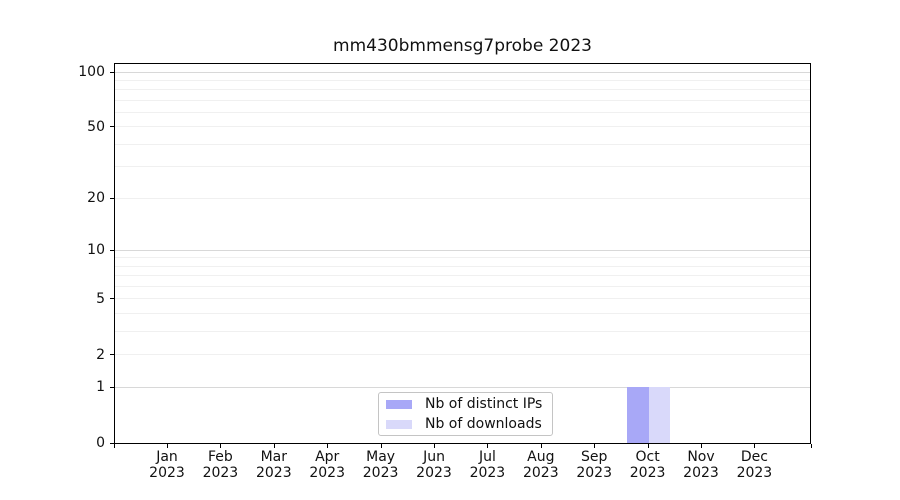 This screenshot has width=900, height=500. Describe the element at coordinates (100, 443) in the screenshot. I see `y-tick-label: 0` at that location.